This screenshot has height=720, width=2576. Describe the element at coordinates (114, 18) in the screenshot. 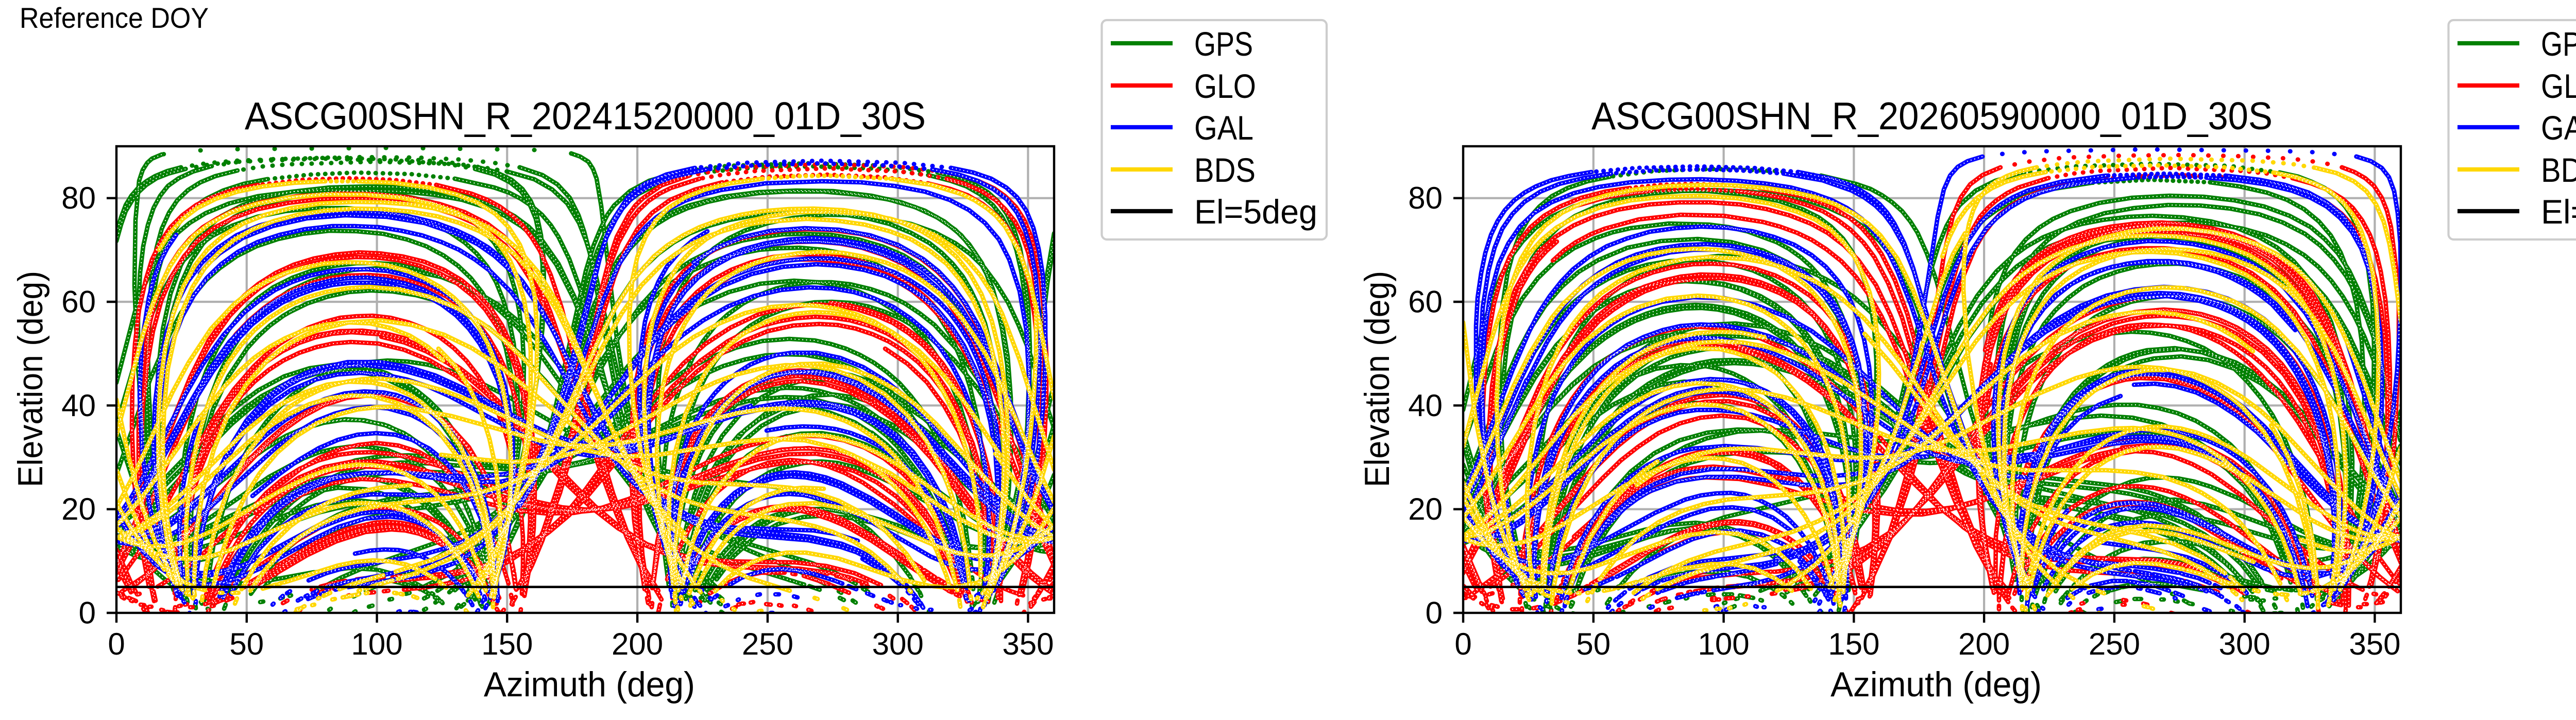

I see `svg-text: Reference DOY` at that location.